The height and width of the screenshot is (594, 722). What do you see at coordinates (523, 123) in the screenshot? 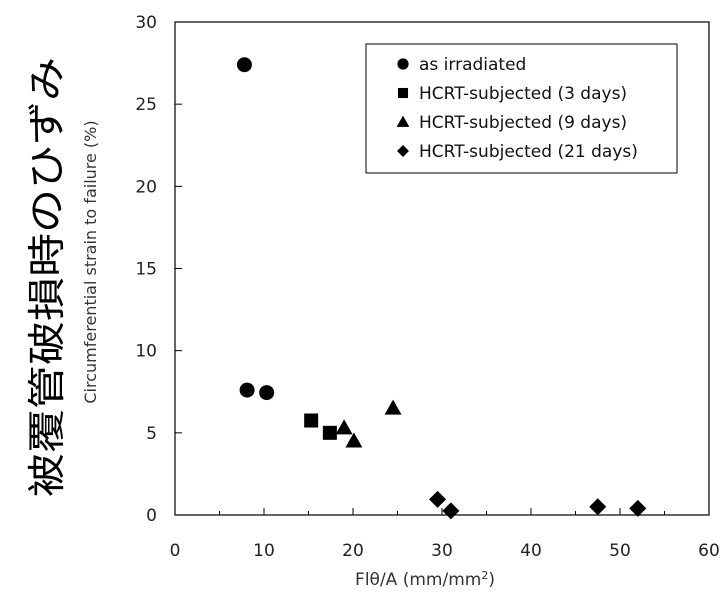
I see `legend-label: HCRT-subjected (9 days)` at bounding box center [523, 123].